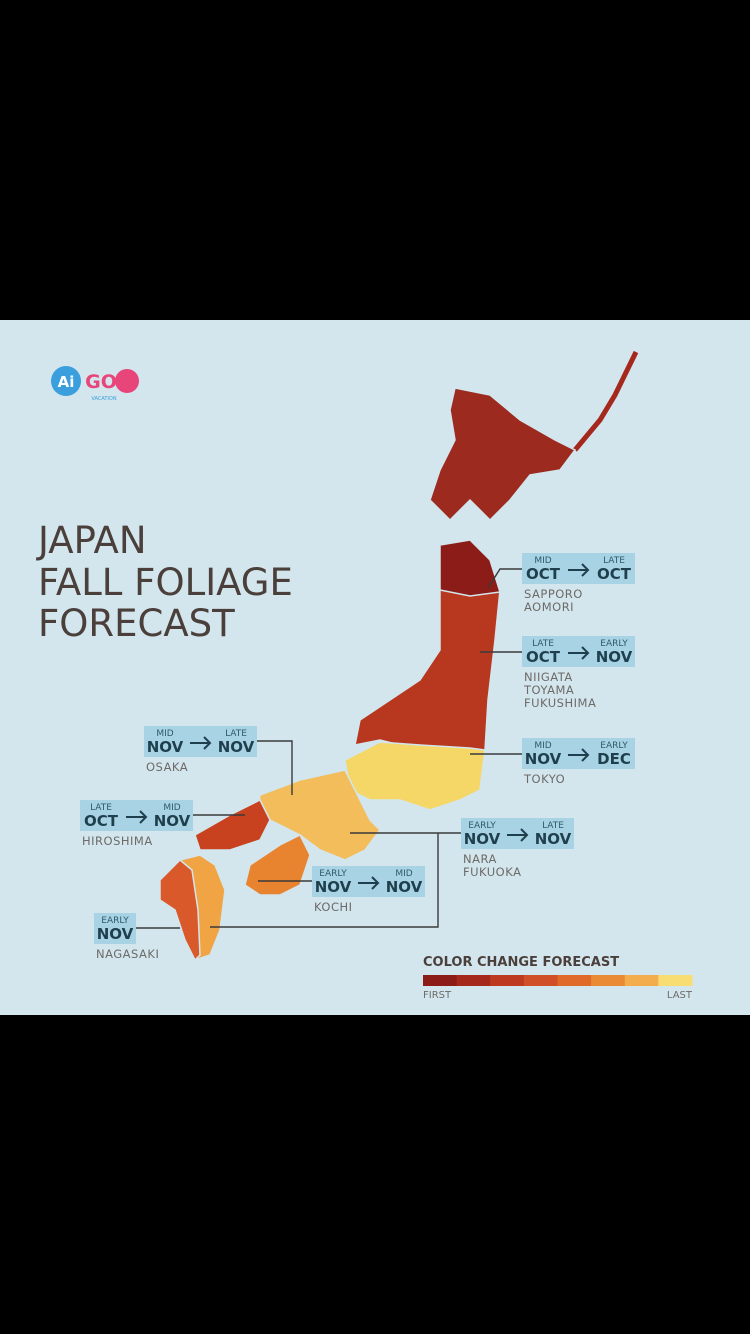 The height and width of the screenshot is (1334, 750). I want to click on callout-city: NAGASAKI, so click(127, 954).